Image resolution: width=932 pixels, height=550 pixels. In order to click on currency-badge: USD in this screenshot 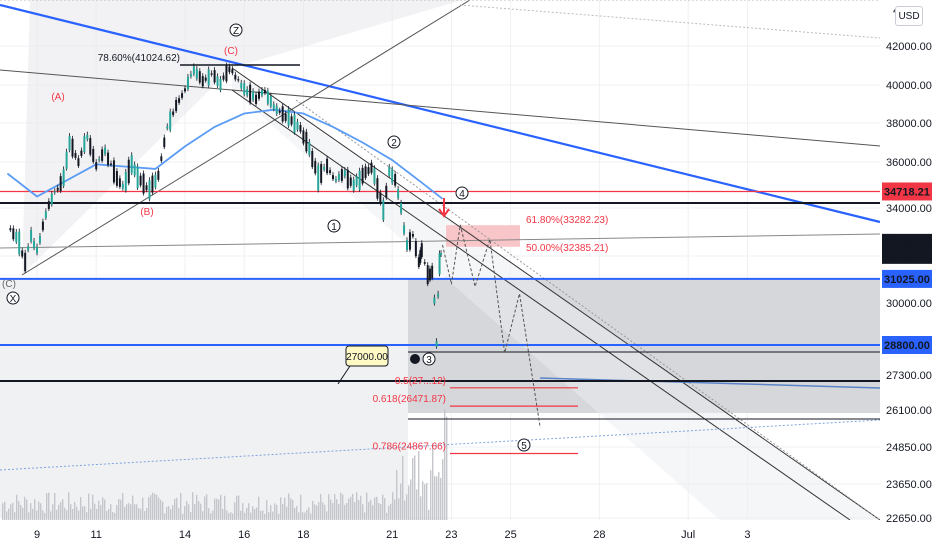, I will do `click(909, 16)`.